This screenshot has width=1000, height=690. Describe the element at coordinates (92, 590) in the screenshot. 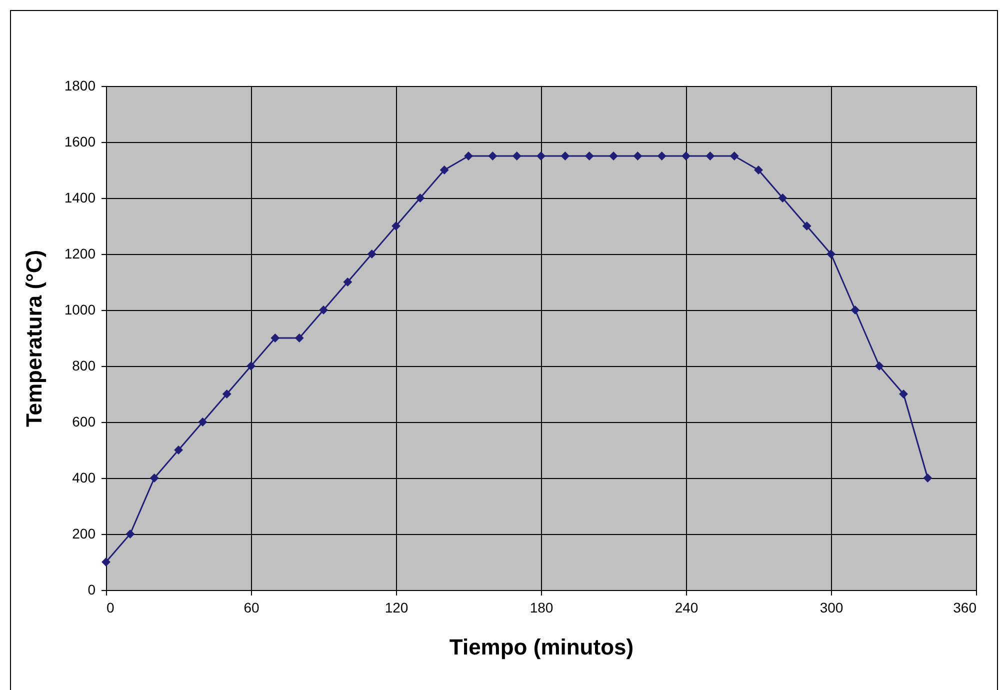

I see `y-tick-label: 0` at that location.